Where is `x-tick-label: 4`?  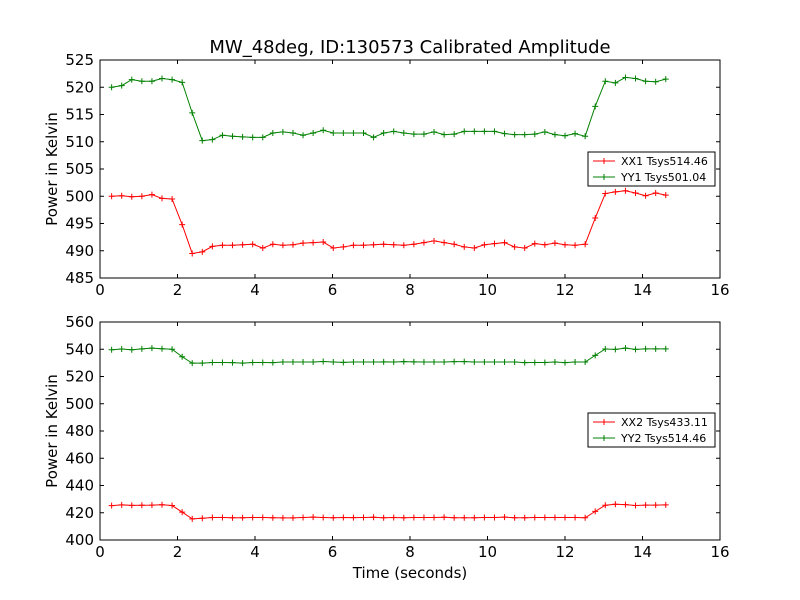
x-tick-label: 4 is located at coordinates (255, 552).